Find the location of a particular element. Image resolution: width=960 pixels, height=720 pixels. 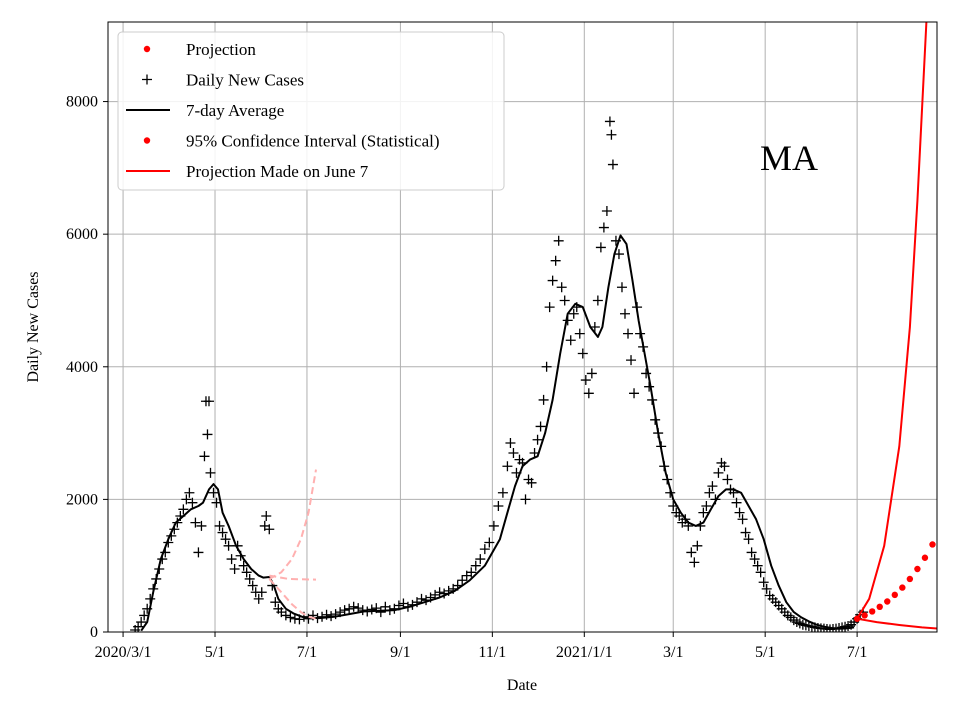

projection-made-on-june-7-lower-line is located at coordinates (896, 623).